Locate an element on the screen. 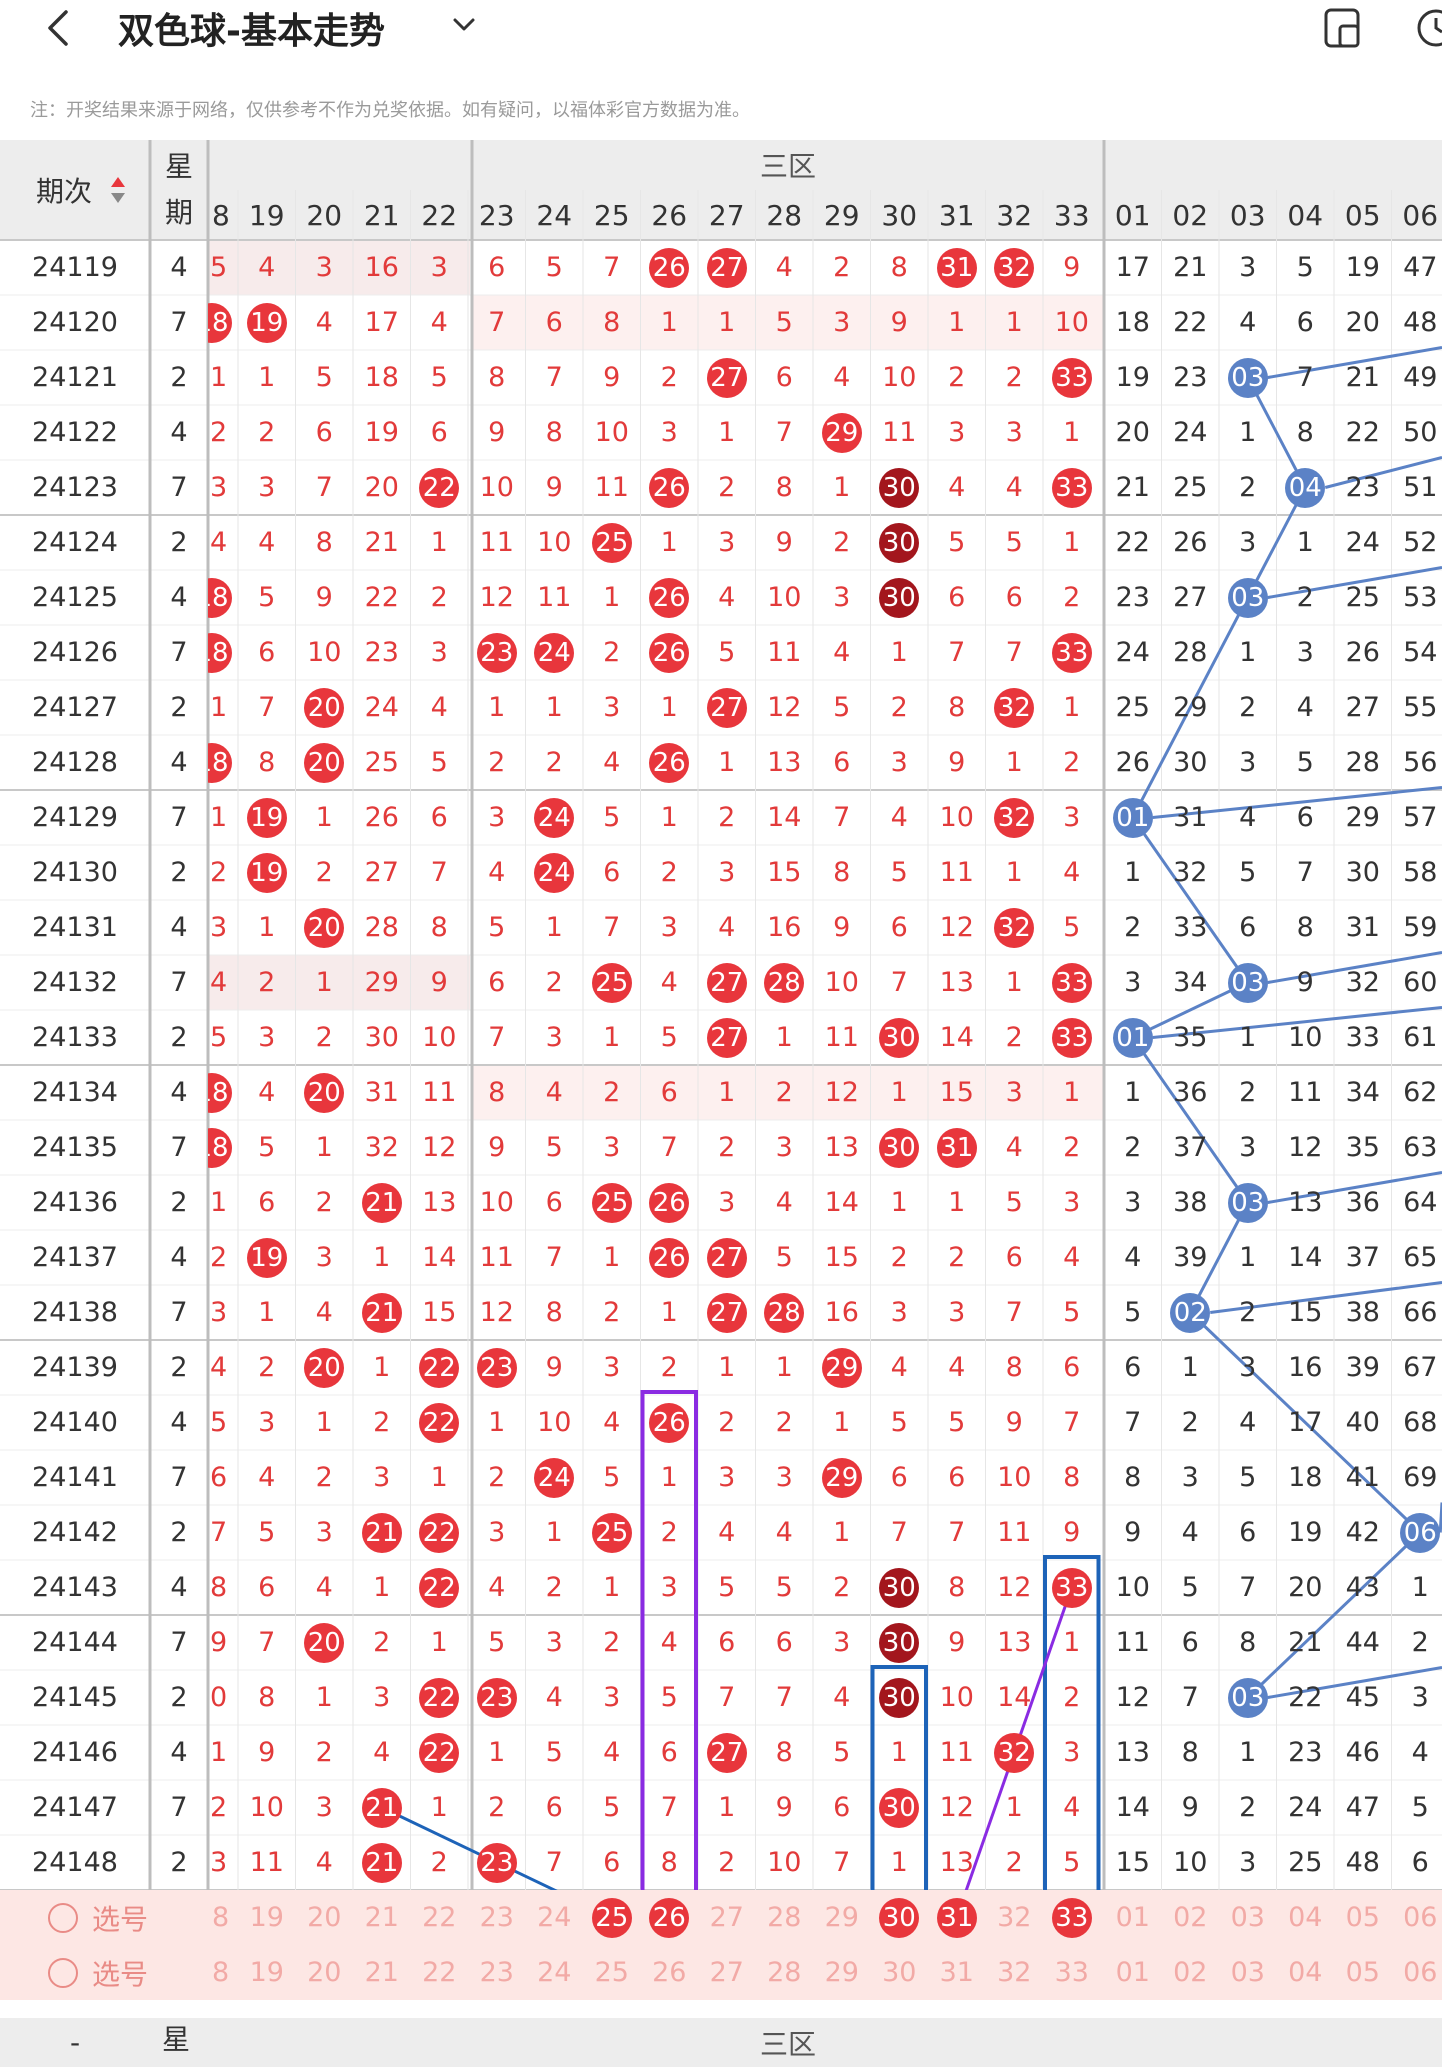  blue-miss-cell: 40 is located at coordinates (1362, 1422).